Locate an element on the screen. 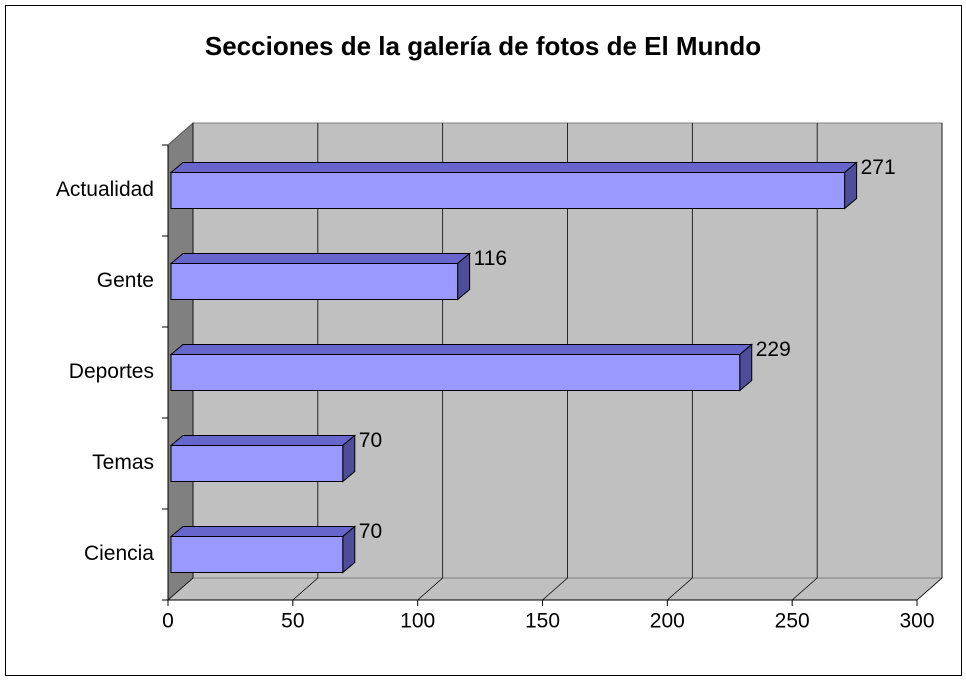  x-tick-label: 150 is located at coordinates (542, 621).